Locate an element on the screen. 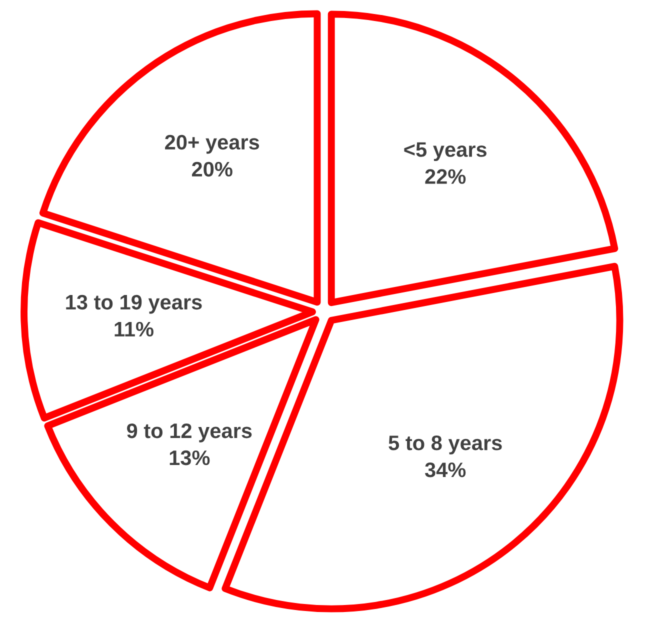 This screenshot has width=648, height=623. slice-label: <5 years is located at coordinates (445, 152).